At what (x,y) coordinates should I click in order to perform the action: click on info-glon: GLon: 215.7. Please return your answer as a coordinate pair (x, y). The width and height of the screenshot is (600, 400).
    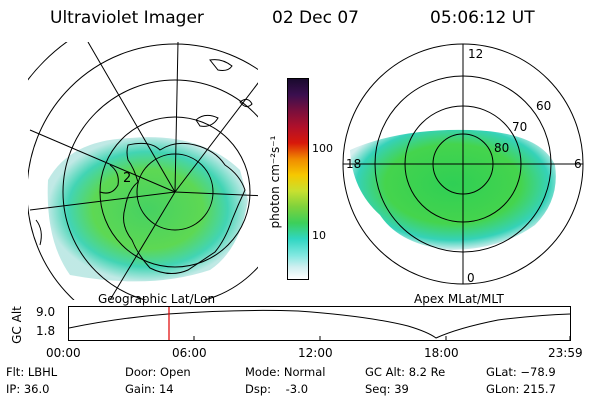
    Looking at the image, I should click on (521, 389).